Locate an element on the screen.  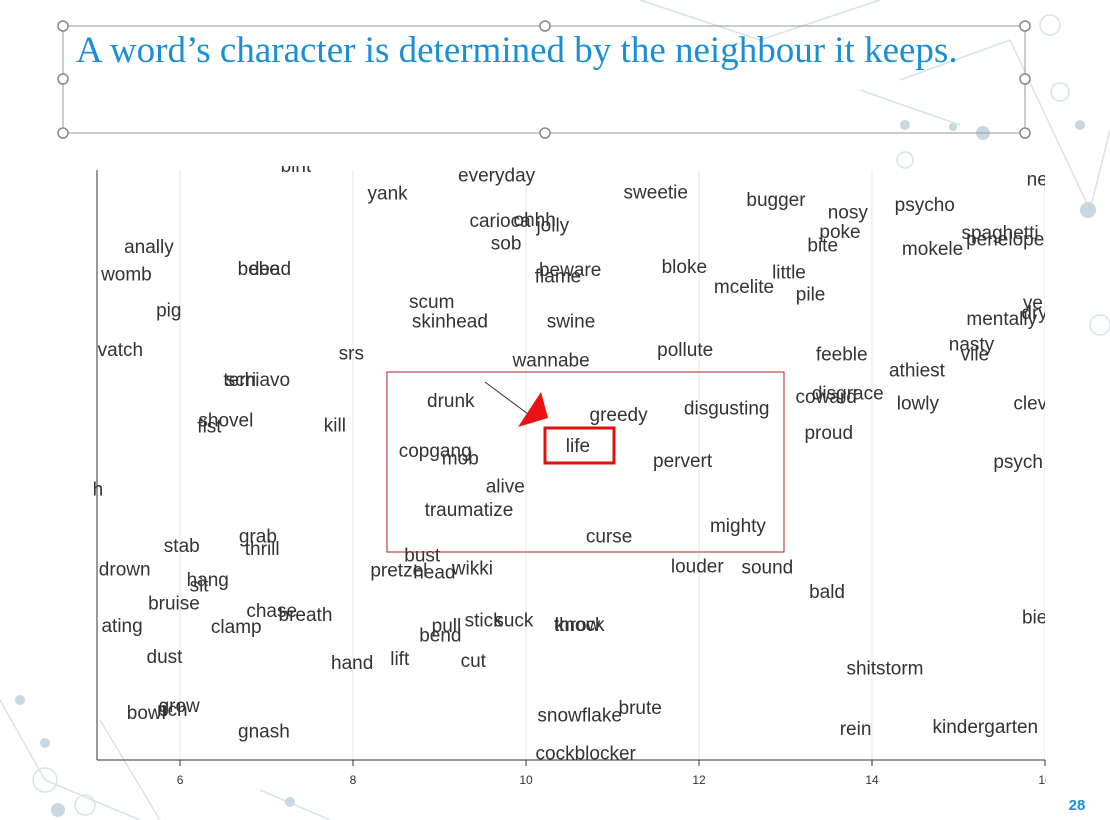
word-point: snowflake is located at coordinates (579, 715).